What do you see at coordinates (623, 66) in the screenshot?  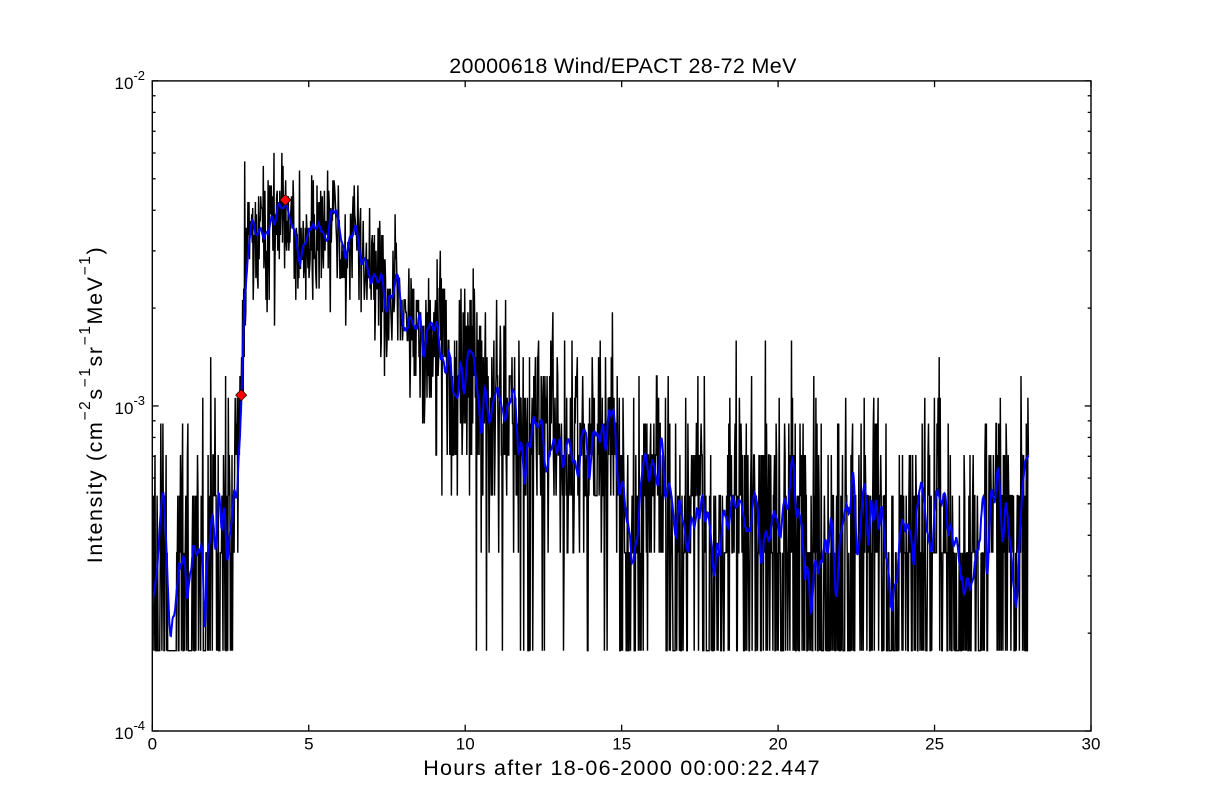 I see `svg-text: 20000618 Wind/EPACT 28-72 MeV` at bounding box center [623, 66].